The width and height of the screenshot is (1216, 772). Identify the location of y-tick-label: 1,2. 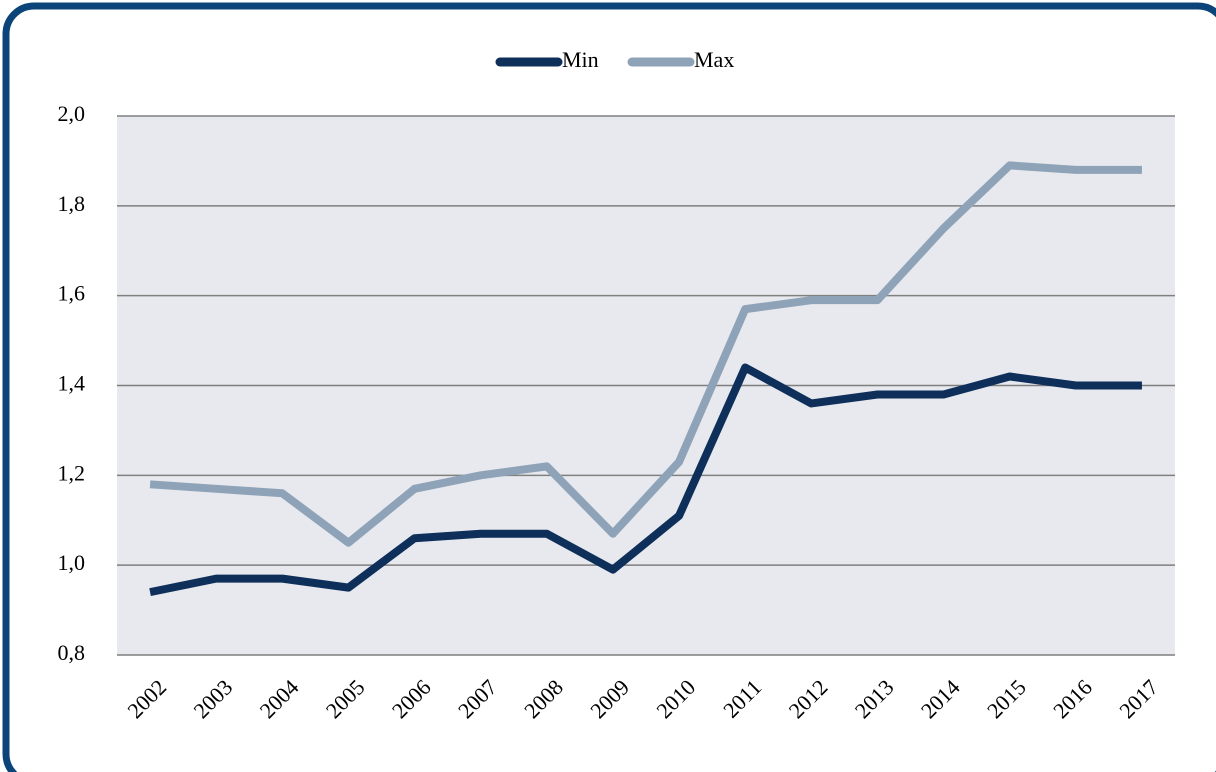
(72, 472).